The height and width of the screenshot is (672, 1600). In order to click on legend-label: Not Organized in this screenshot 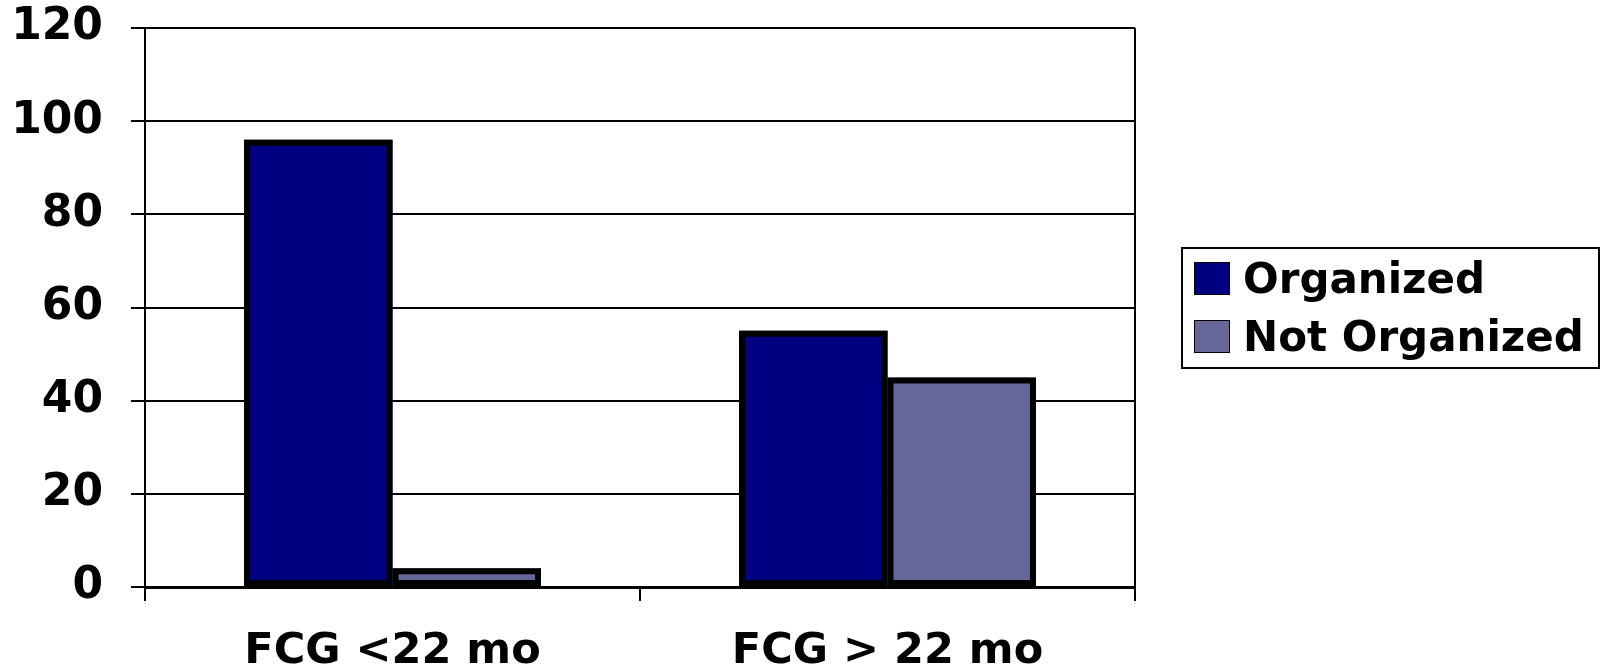, I will do `click(1413, 336)`.